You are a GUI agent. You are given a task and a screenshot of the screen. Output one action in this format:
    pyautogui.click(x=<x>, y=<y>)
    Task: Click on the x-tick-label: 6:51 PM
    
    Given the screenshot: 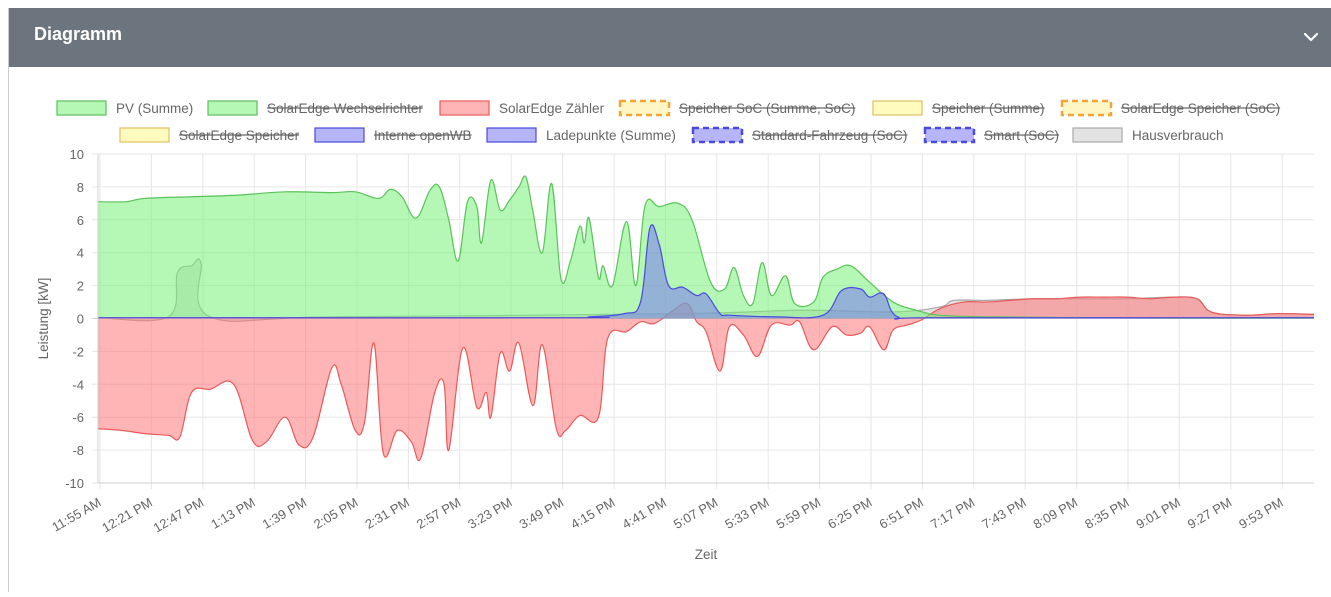 What is the action you would take?
    pyautogui.click(x=900, y=513)
    